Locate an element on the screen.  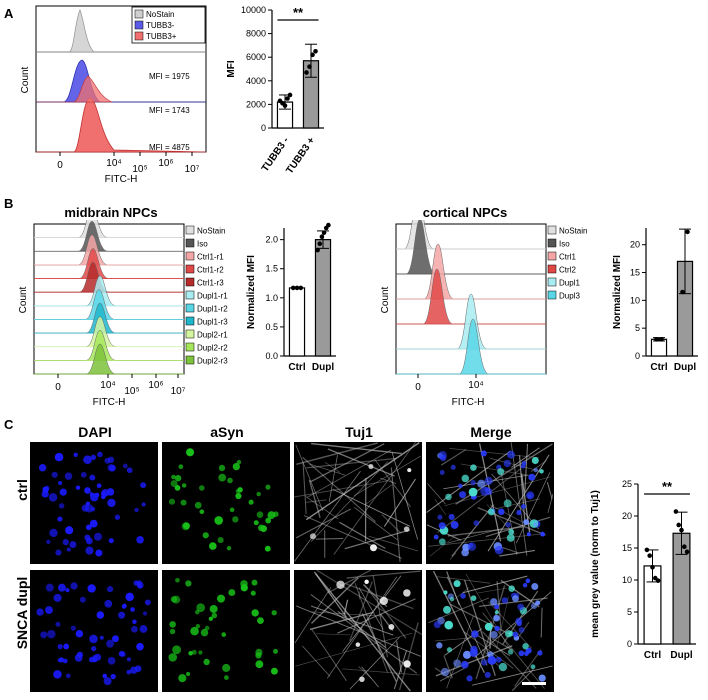
y-tick-label: 10 is located at coordinates (627, 580).